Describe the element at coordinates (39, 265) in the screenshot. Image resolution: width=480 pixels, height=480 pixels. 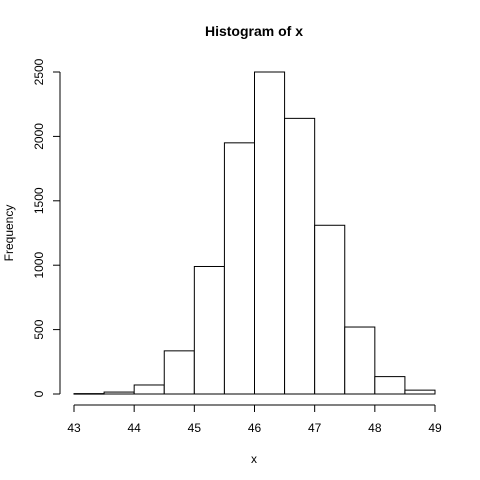
I see `y-tick-label-2: 1000` at that location.